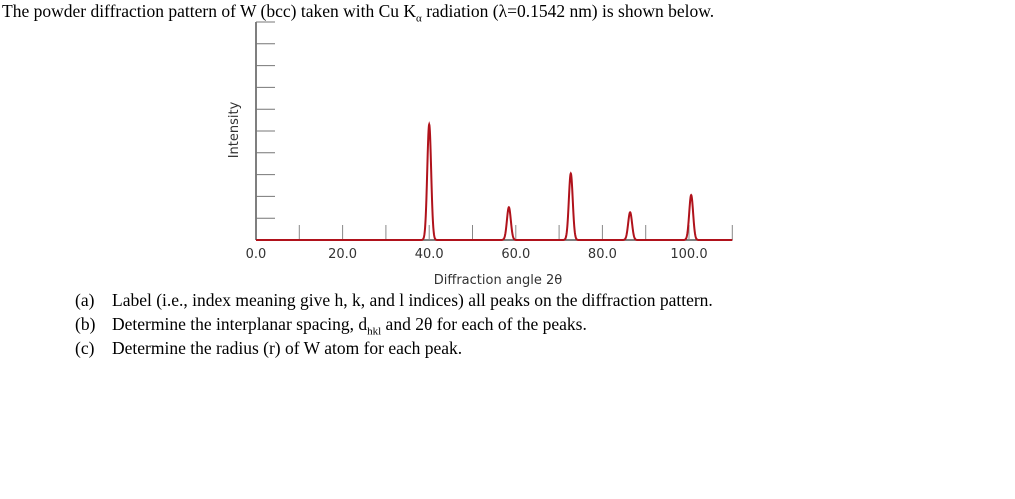  Describe the element at coordinates (342, 254) in the screenshot. I see `x-tick-label: 20.0` at that location.